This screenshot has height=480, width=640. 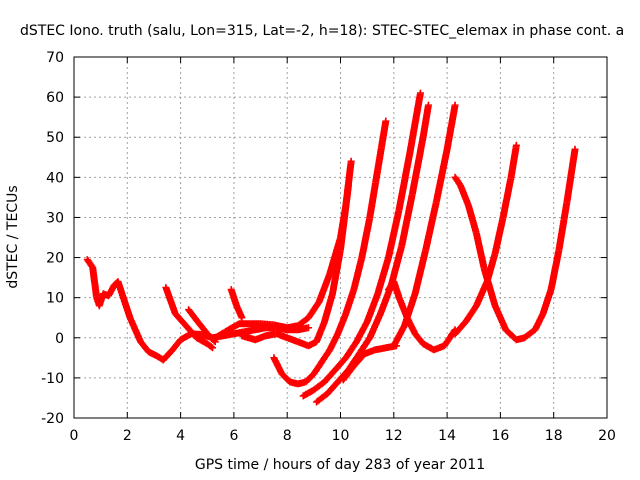 What do you see at coordinates (74, 436) in the screenshot?
I see `x-tick-label: 0` at bounding box center [74, 436].